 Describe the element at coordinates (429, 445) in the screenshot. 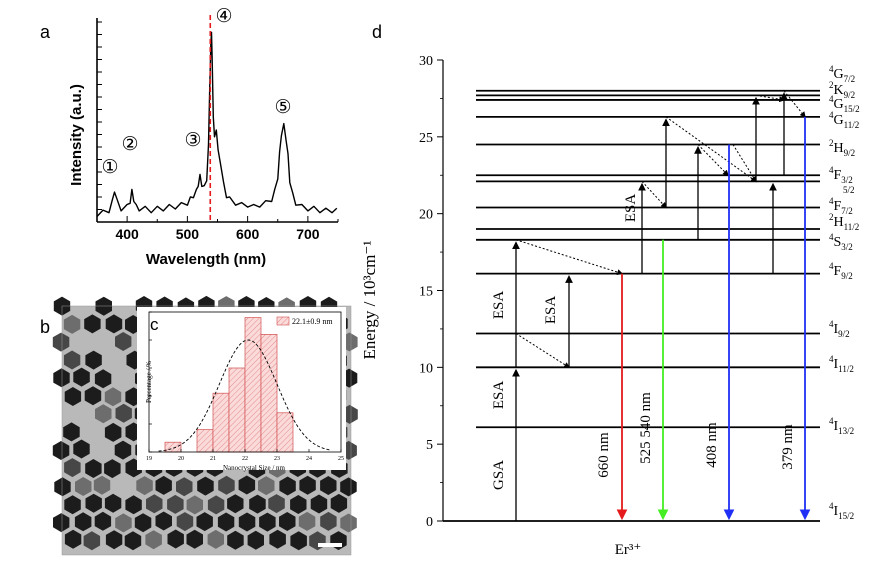

I see `panel-d-y-tick-label: 5` at that location.